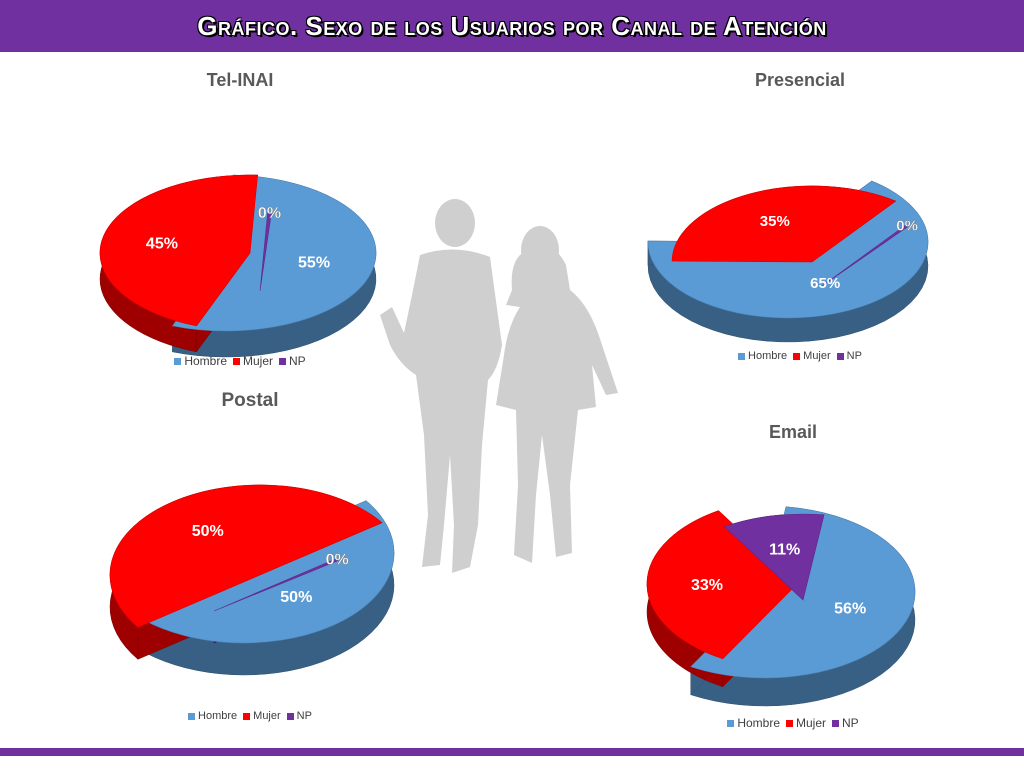 The image size is (1024, 768). Describe the element at coordinates (240, 80) in the screenshot. I see `chart-title: Tel-INAI` at that location.